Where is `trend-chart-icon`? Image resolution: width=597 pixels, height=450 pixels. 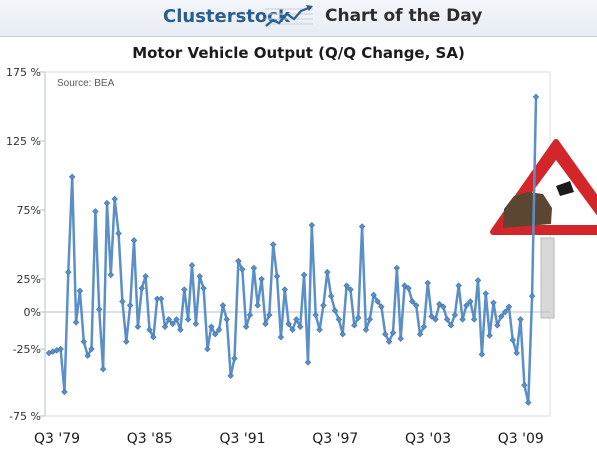
trend-chart-icon is located at coordinates (289, 16).